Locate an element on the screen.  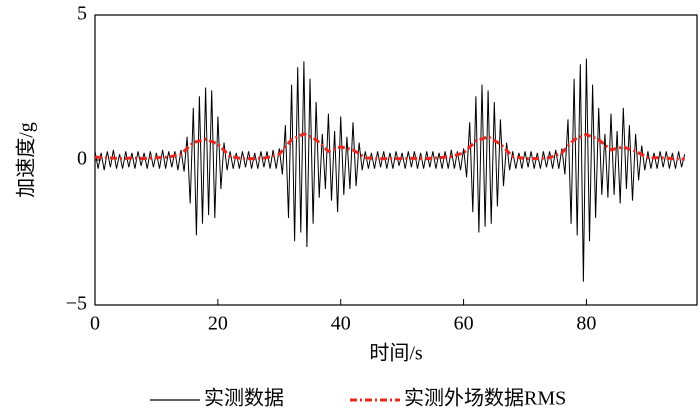
x-axis-label: 时间/s is located at coordinates (396, 353).